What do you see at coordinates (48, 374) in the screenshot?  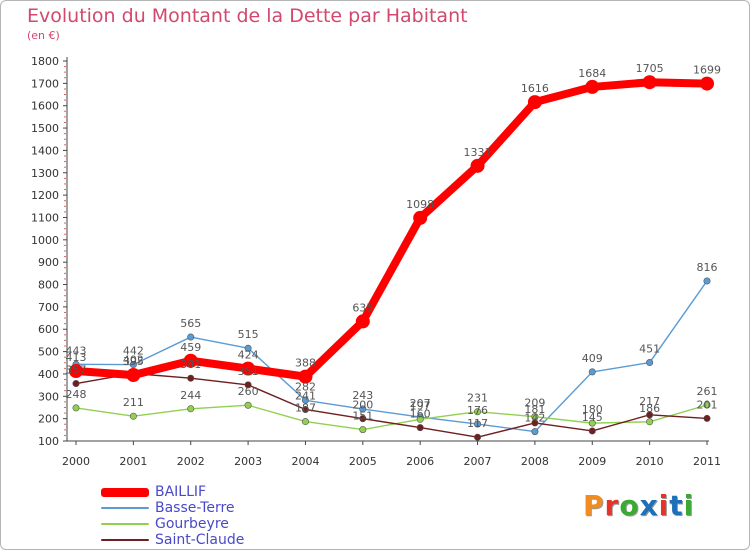 I see `y-tick-label: 400` at bounding box center [48, 374].